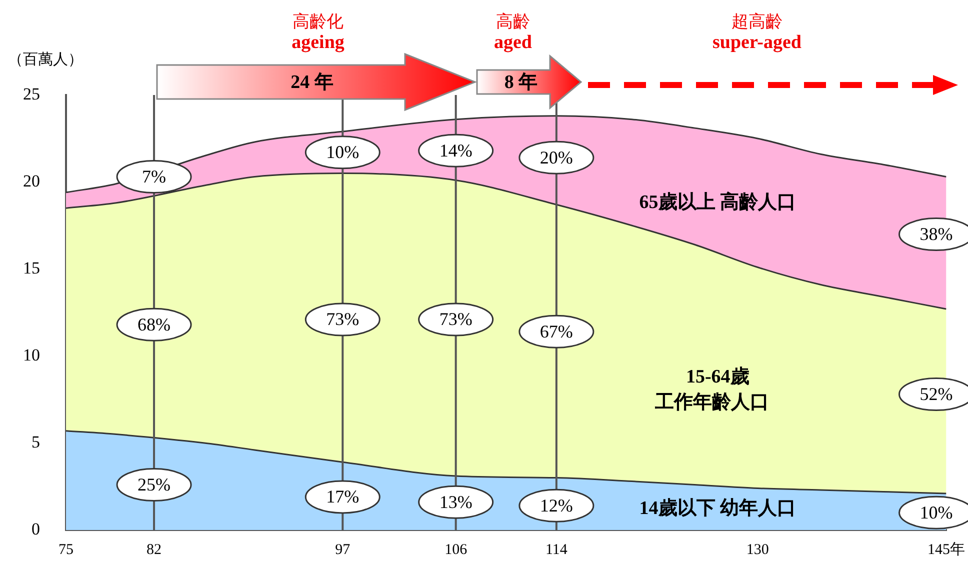 This screenshot has height=562, width=968. Describe the element at coordinates (455, 502) in the screenshot. I see `annotation: 13%` at that location.